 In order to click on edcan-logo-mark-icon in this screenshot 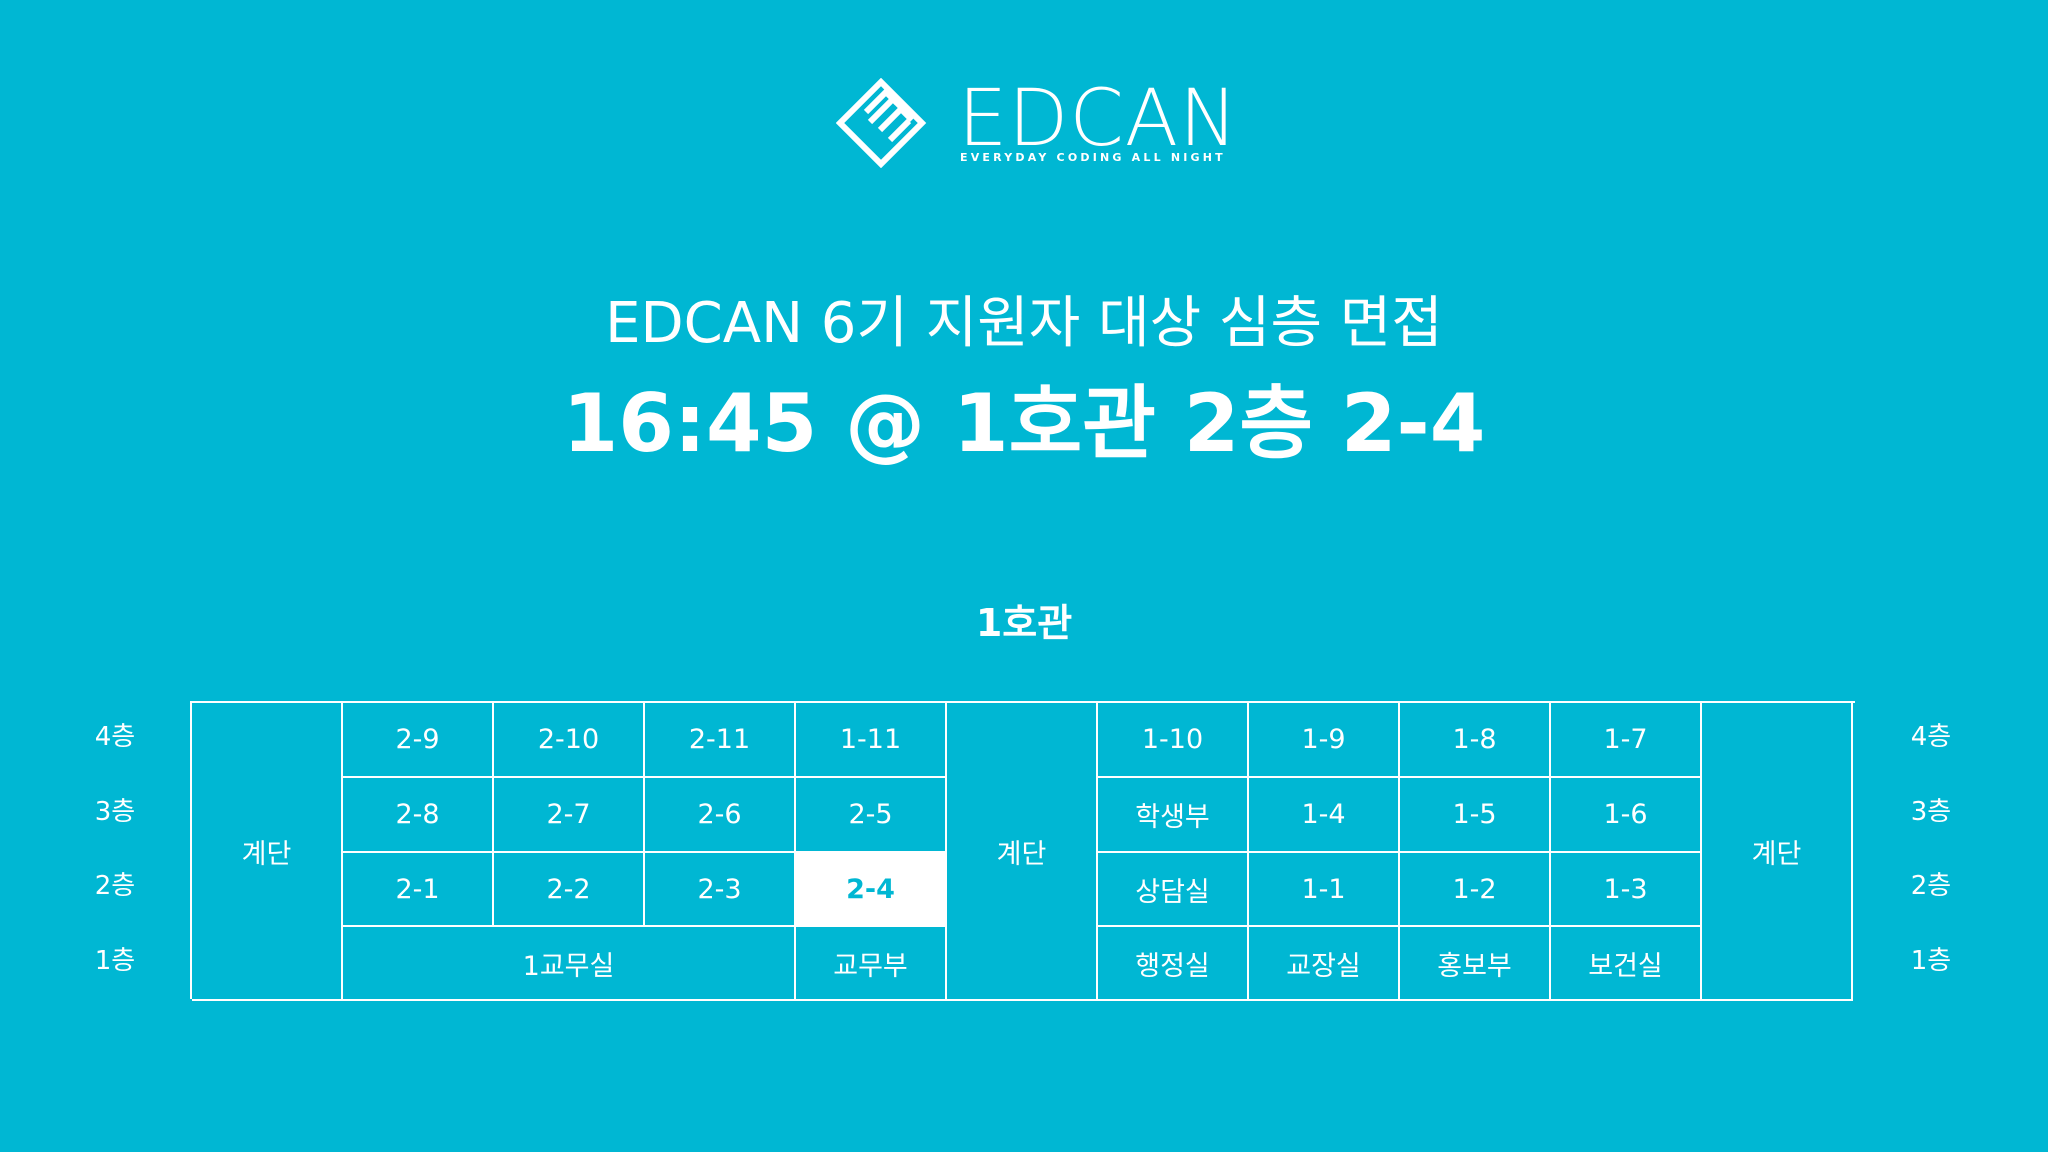, I will do `click(881, 123)`.